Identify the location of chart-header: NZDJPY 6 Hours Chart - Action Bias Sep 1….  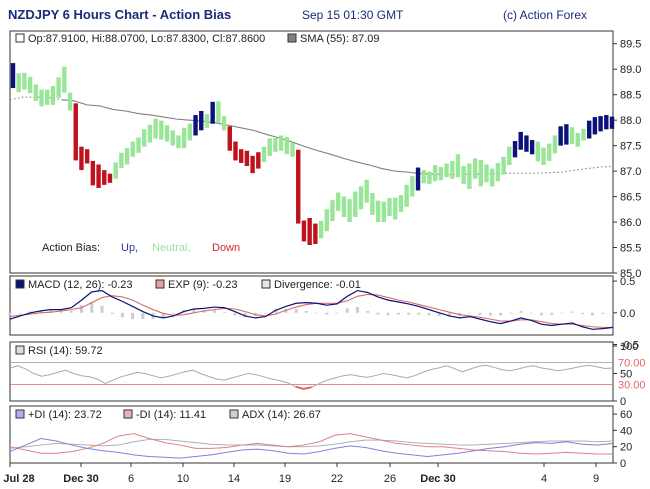
(325, 15).